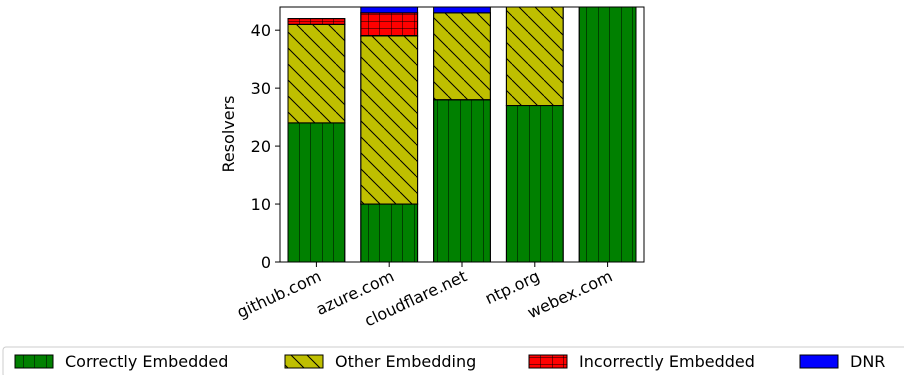 This screenshot has width=904, height=375. Describe the element at coordinates (261, 88) in the screenshot. I see `y-tick-label: 30` at that location.